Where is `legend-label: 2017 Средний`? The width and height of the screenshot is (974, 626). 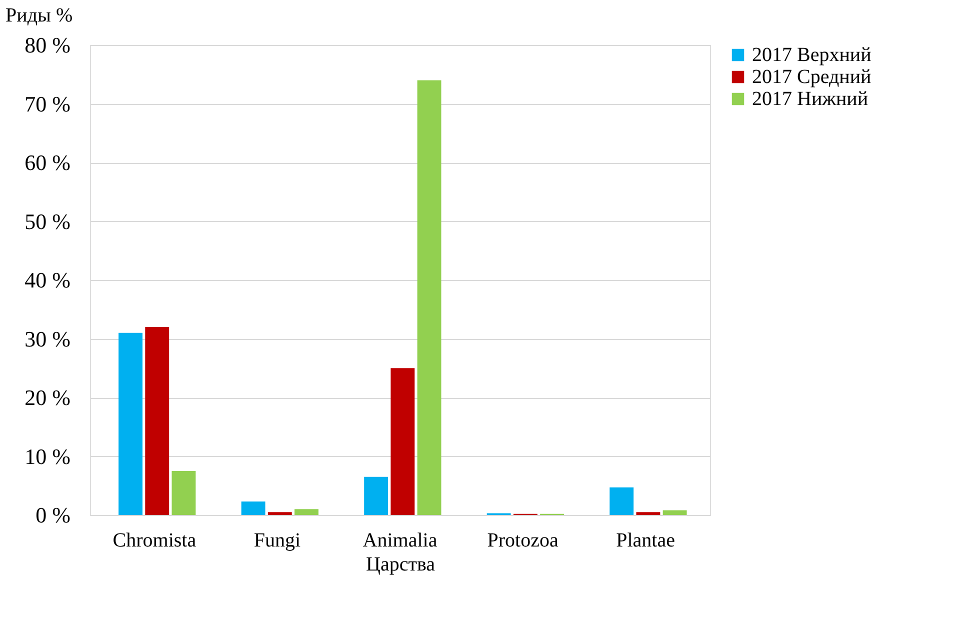 legend-label: 2017 Средний is located at coordinates (812, 77).